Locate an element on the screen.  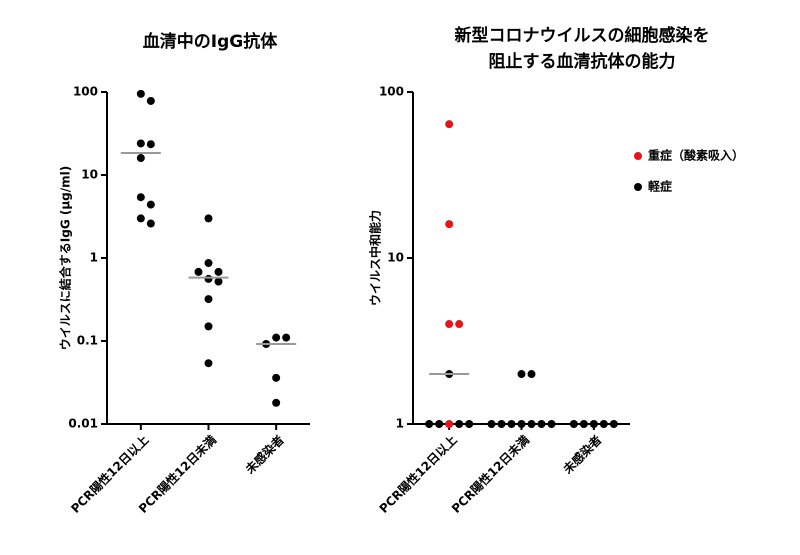
x-tick-label: PCR陽性12日以上 is located at coordinates (418, 474).